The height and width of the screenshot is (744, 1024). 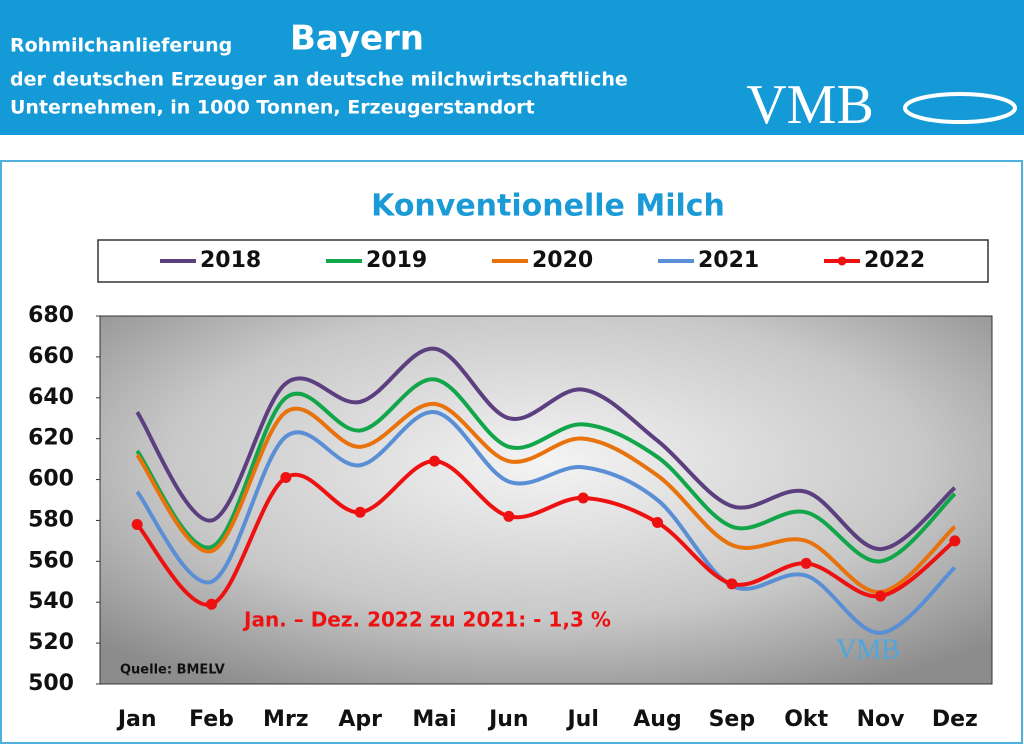 I want to click on y-tick-label: 500, so click(x=51, y=683).